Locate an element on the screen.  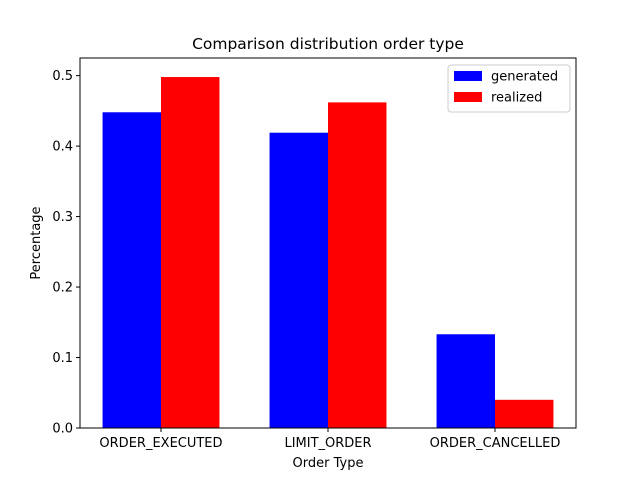
x-tick-label: ORDER_CANCELLED is located at coordinates (495, 443).